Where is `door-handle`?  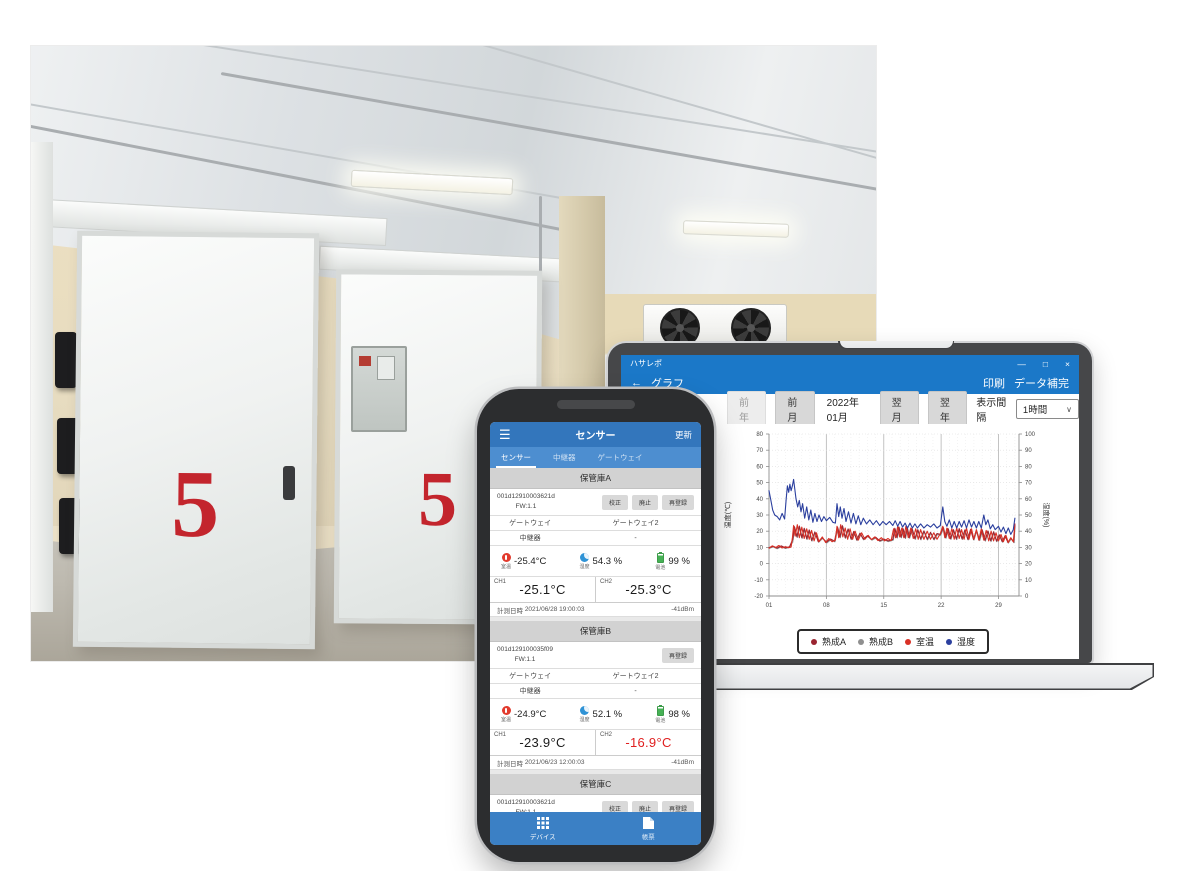 door-handle is located at coordinates (289, 483).